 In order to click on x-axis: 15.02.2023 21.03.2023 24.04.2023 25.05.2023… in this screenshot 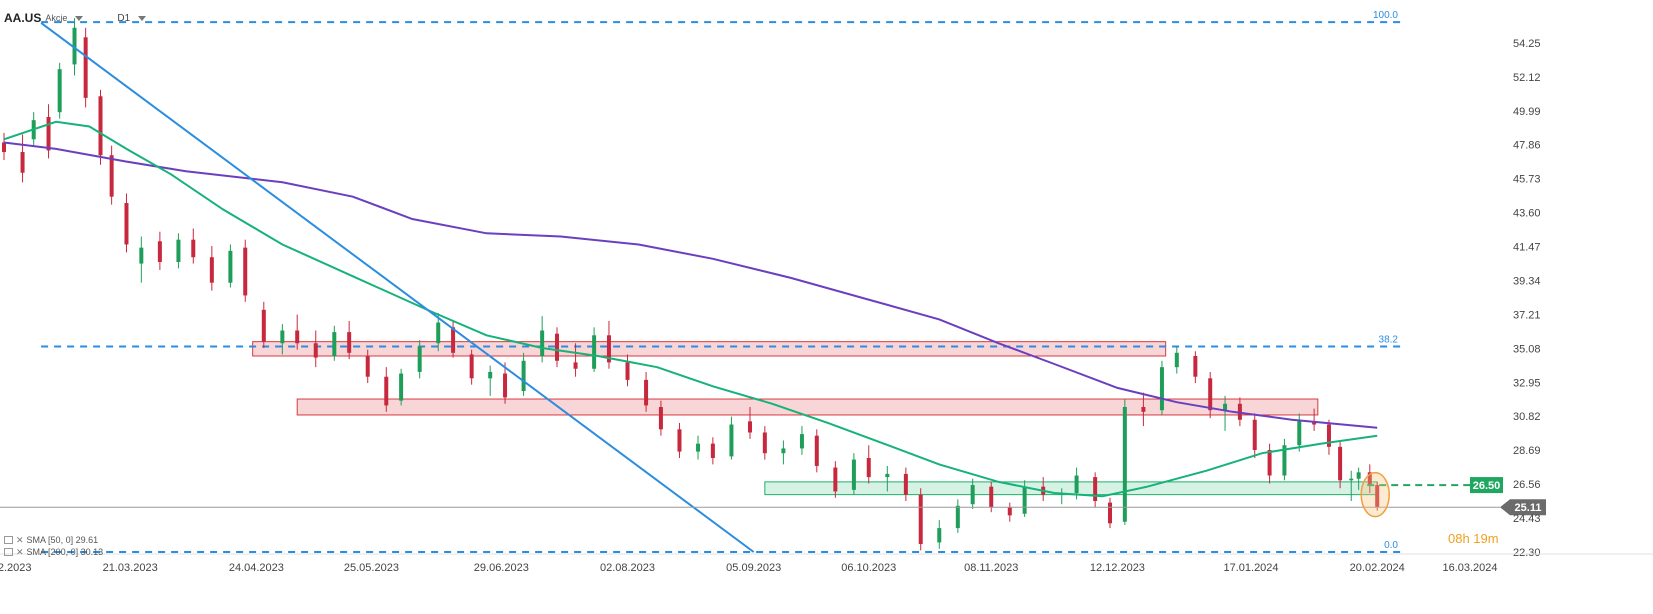, I will do `click(826, 563)`.